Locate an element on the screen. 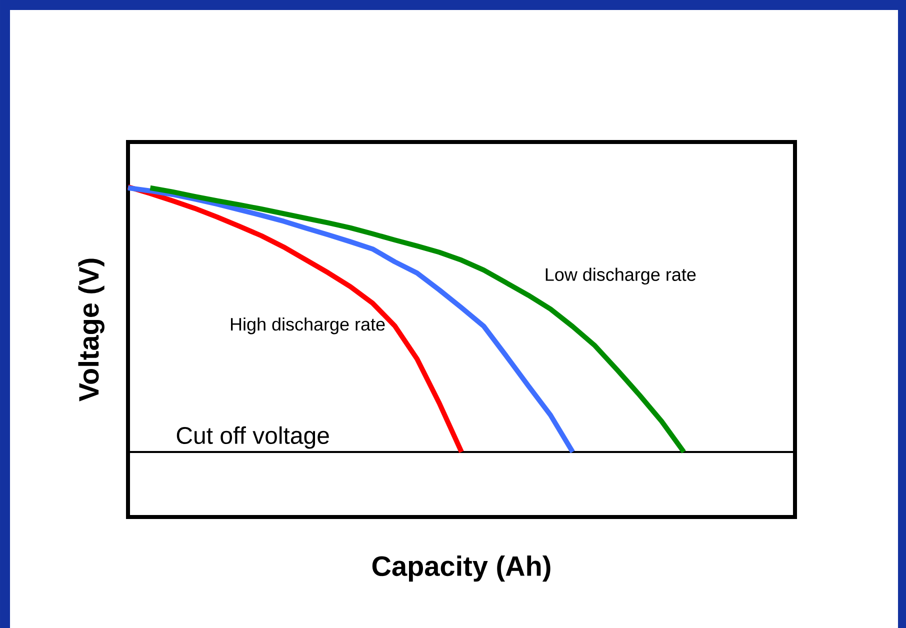  ref-line-label: Cut off voltage is located at coordinates (252, 437).